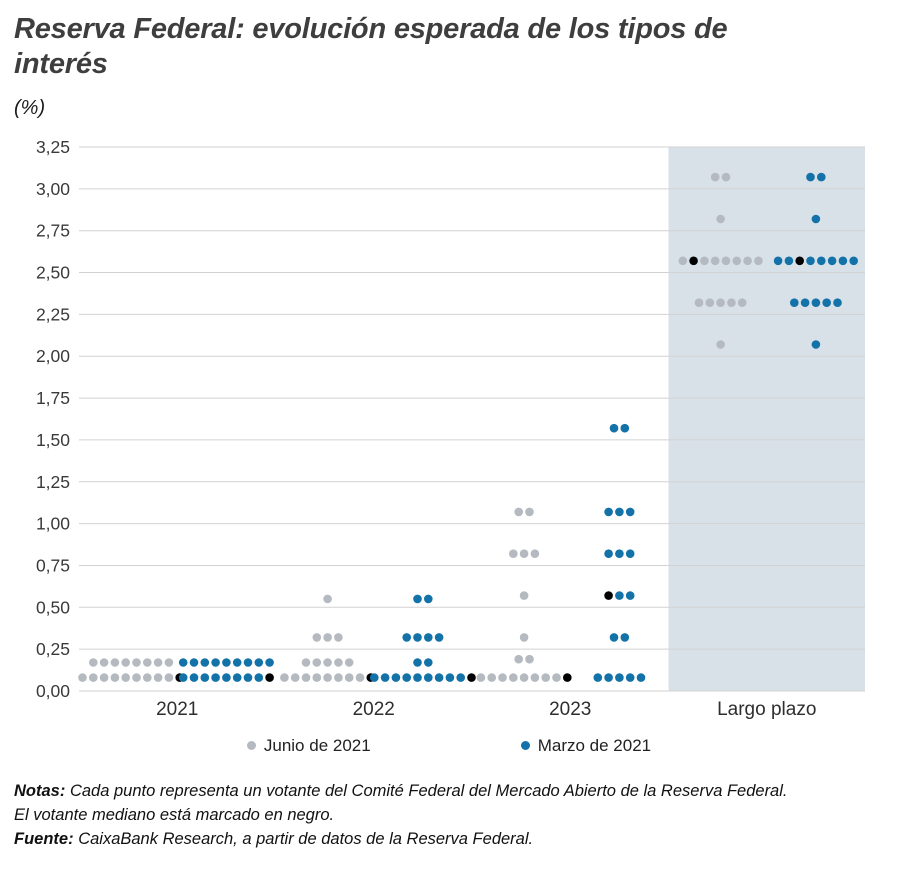  What do you see at coordinates (53, 607) in the screenshot?
I see `y-tick-label: 0,50` at bounding box center [53, 607].